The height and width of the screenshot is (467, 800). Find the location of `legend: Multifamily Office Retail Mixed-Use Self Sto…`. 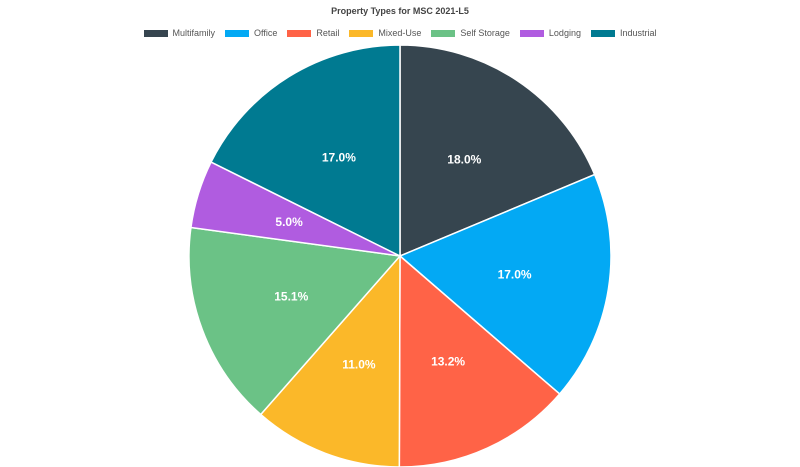

legend: Multifamily Office Retail Mixed-Use Self Sto… is located at coordinates (400, 33).